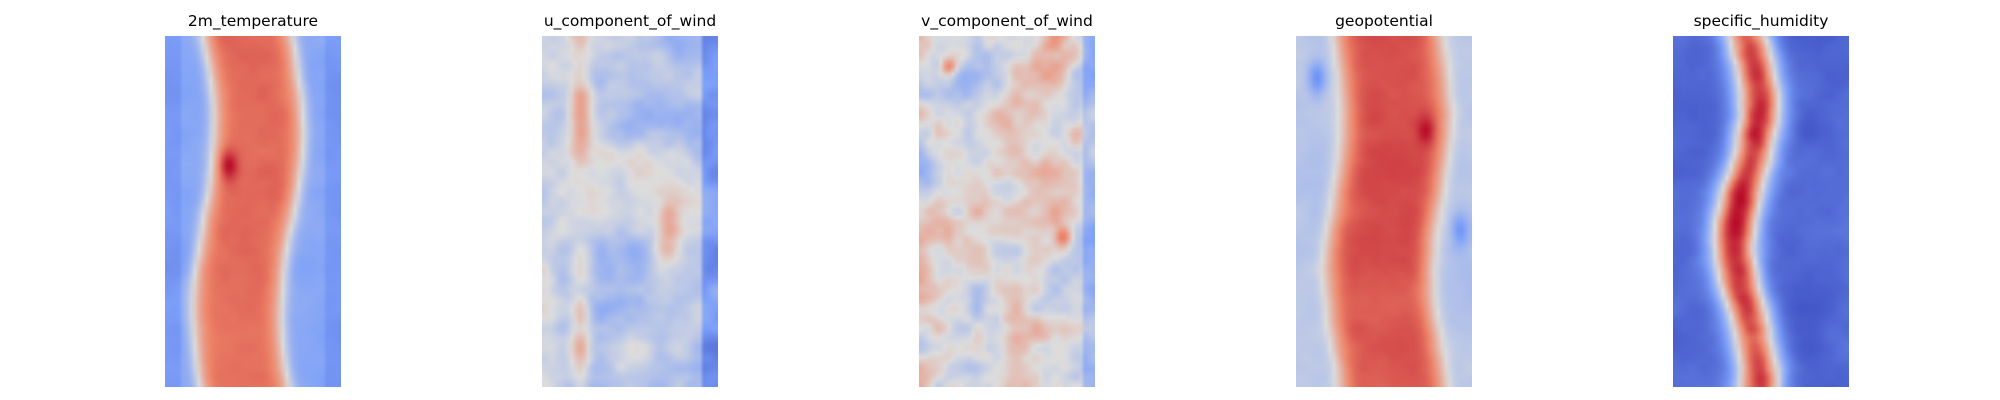 This screenshot has width=2000, height=400. What do you see at coordinates (1384, 21) in the screenshot?
I see `panel-title: geopotential` at bounding box center [1384, 21].